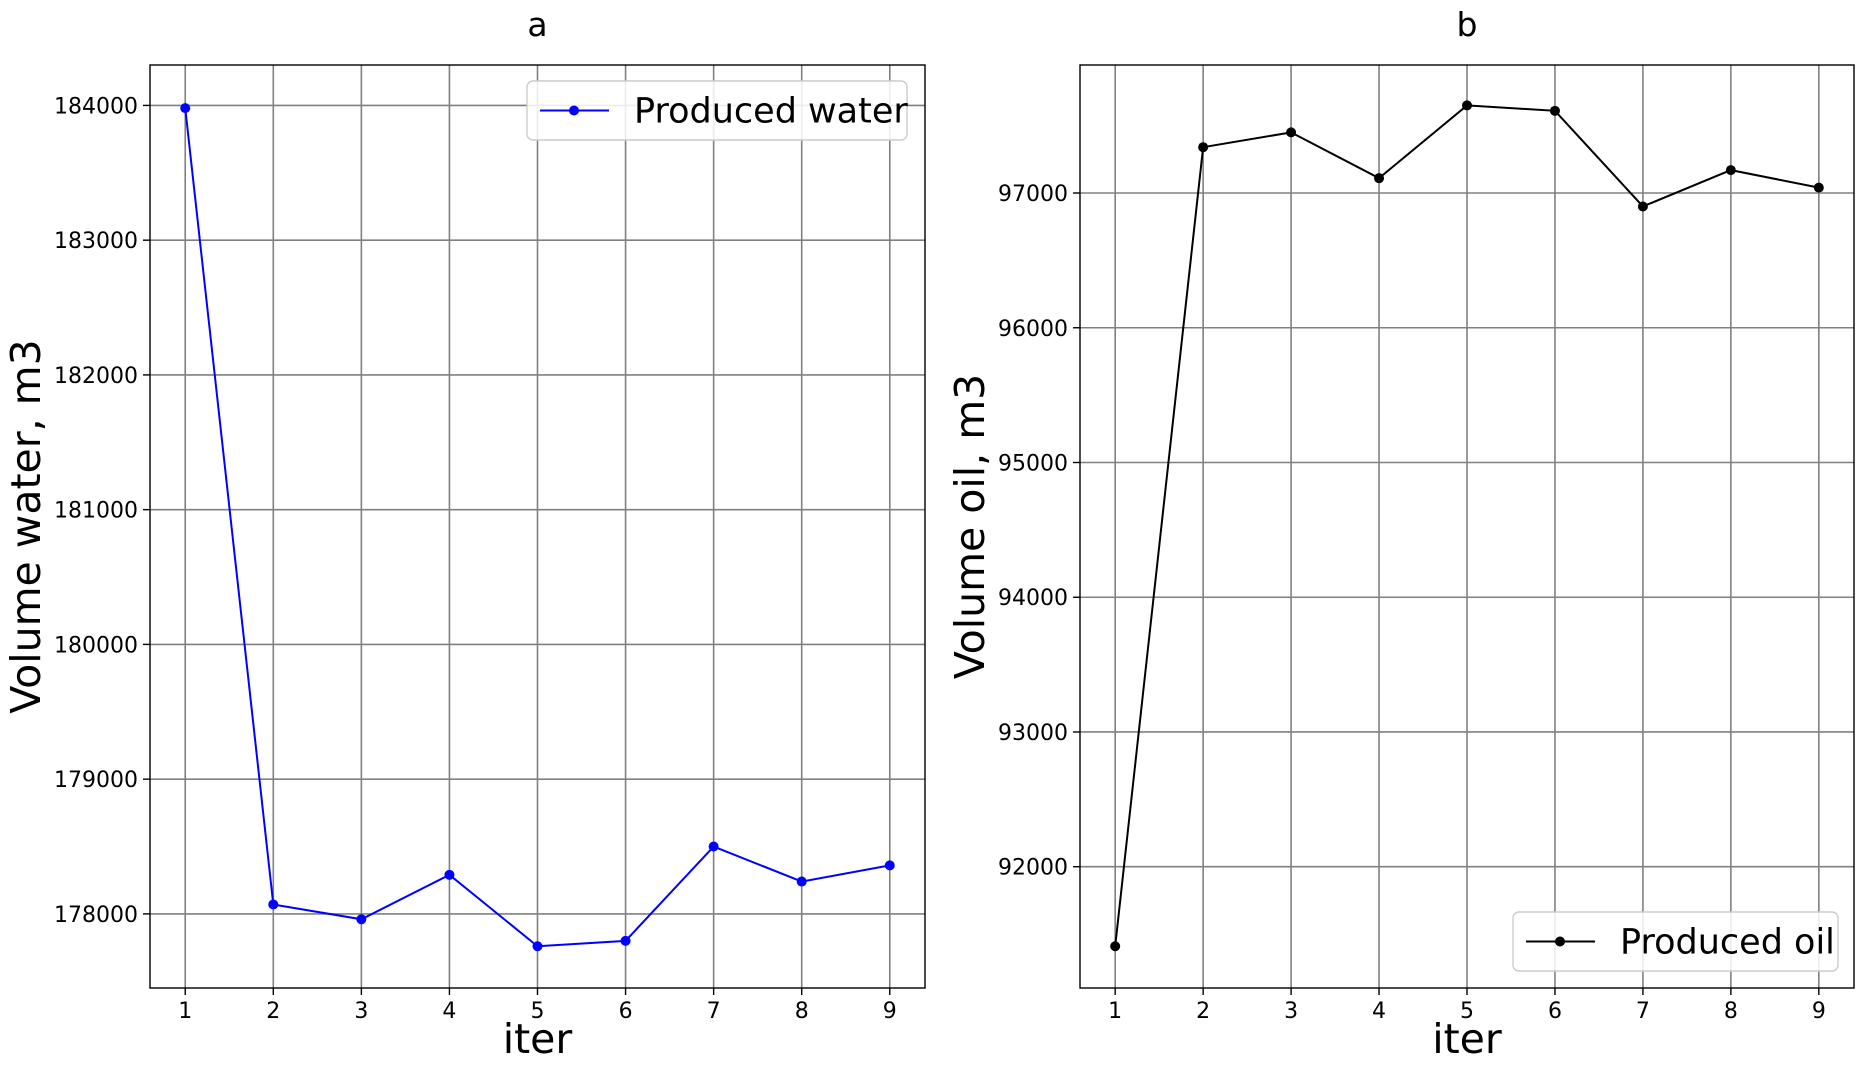 This screenshot has width=1863, height=1071. What do you see at coordinates (96, 645) in the screenshot?
I see `chart-a-y-tick-label: 180000` at bounding box center [96, 645].